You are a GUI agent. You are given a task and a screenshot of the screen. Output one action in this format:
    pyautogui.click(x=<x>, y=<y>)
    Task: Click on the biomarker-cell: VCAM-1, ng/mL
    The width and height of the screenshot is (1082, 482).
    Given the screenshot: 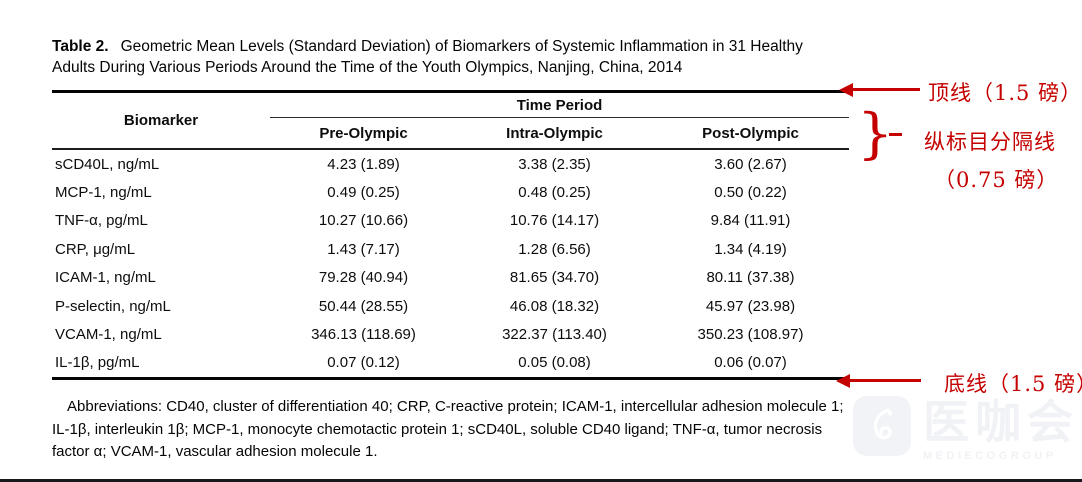 What is the action you would take?
    pyautogui.click(x=108, y=335)
    